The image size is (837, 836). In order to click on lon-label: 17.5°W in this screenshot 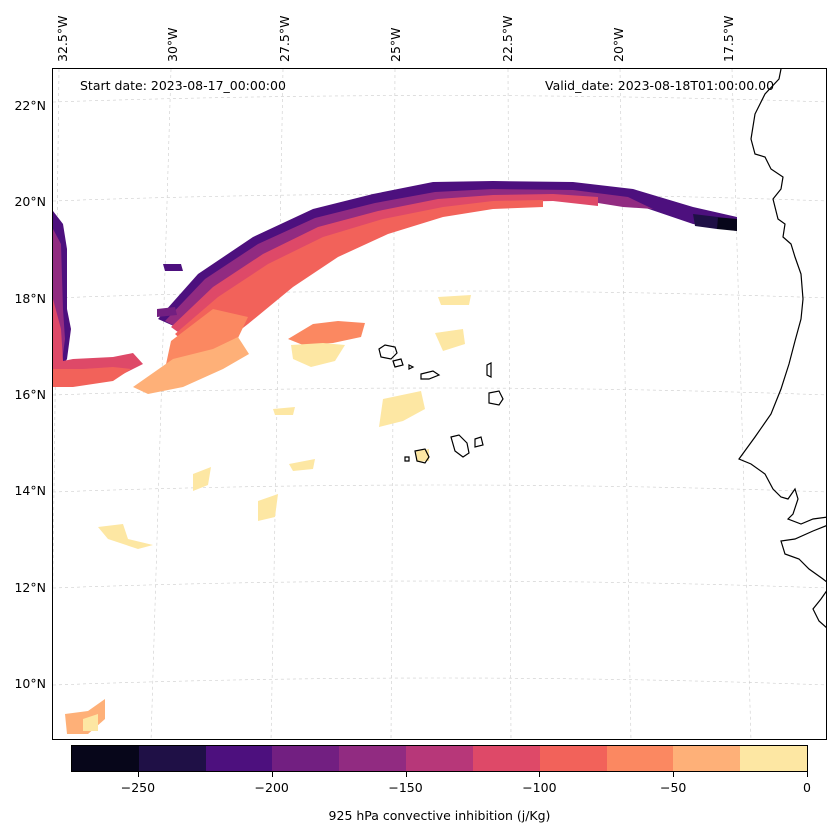, I will do `click(728, 38)`.